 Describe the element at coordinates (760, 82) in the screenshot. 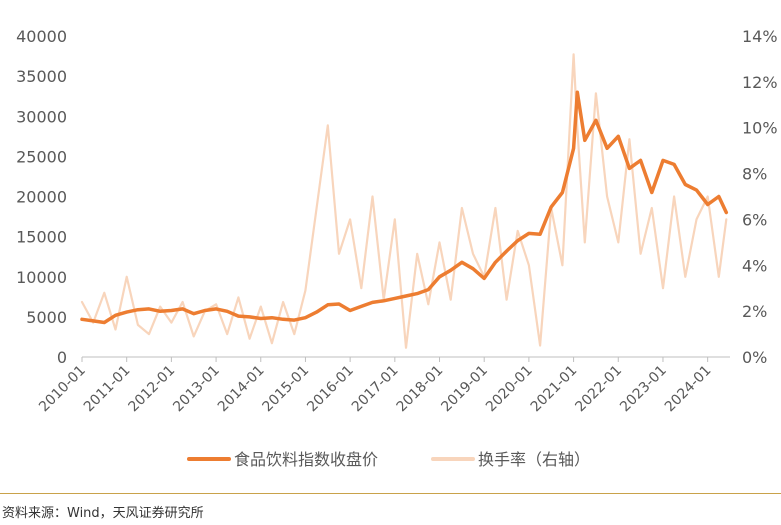

I see `y-right-tick-label: 12%` at that location.